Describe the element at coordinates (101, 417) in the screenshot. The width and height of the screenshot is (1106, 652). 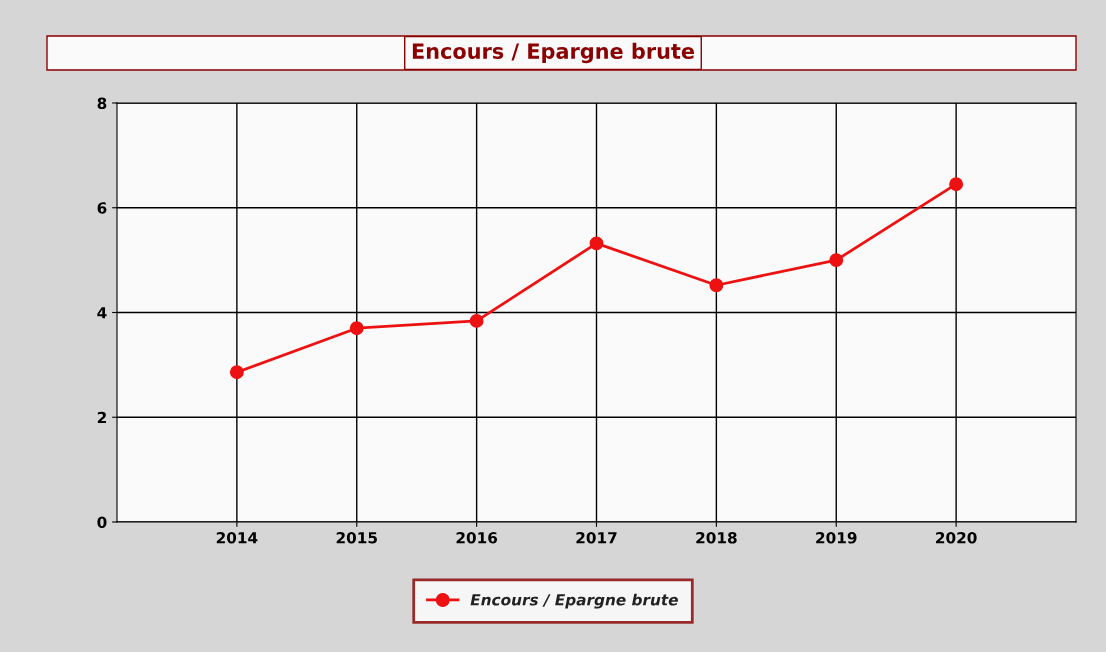
I see `y-tick-label: 2` at that location.